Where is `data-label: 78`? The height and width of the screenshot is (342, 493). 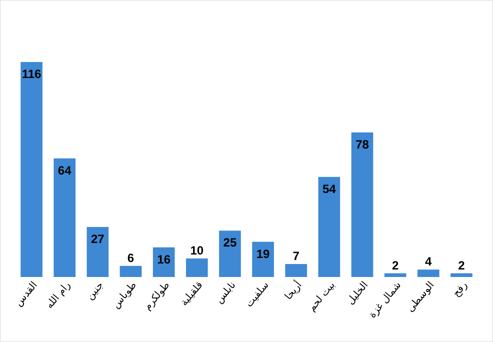
data-label: 78 is located at coordinates (363, 144).